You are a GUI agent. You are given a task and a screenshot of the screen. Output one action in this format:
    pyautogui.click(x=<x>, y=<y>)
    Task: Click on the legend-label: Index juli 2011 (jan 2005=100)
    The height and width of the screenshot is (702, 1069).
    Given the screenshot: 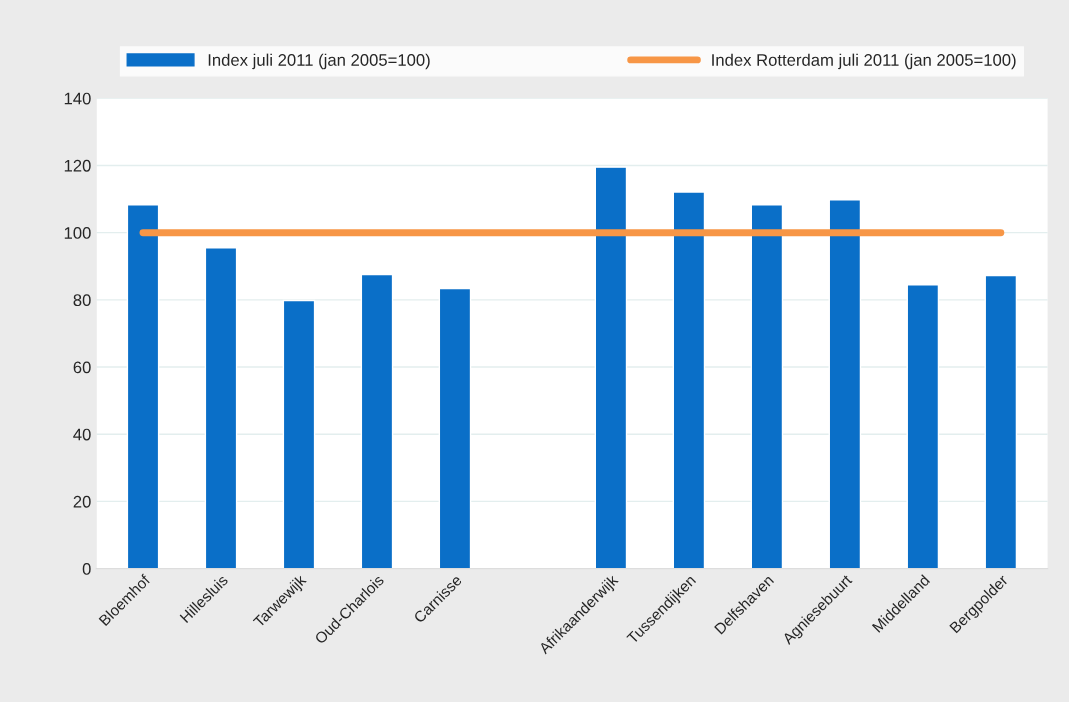 What is the action you would take?
    pyautogui.click(x=319, y=61)
    